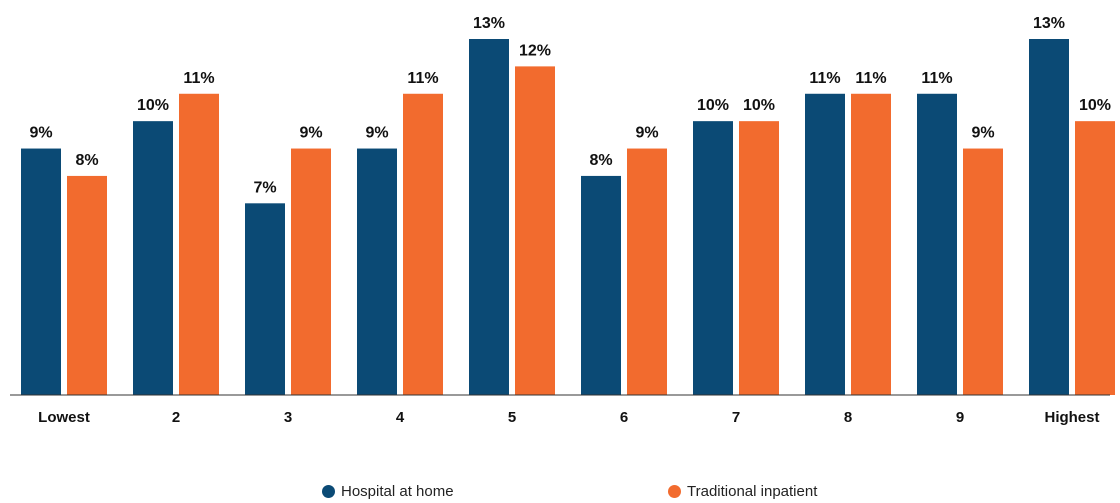  Describe the element at coordinates (64, 417) in the screenshot. I see `category-label: Lowest` at that location.